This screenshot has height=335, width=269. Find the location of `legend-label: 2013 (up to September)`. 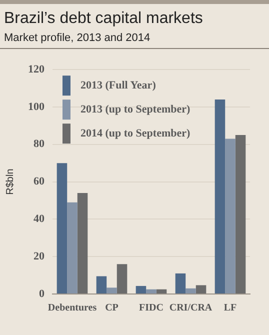

legend-label: 2013 (up to September) is located at coordinates (135, 109).